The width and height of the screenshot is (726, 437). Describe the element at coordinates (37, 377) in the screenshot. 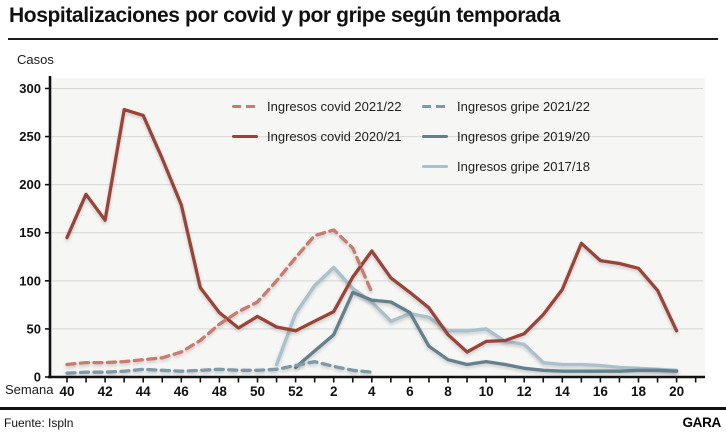

I see `y-tick-label: 0` at that location.